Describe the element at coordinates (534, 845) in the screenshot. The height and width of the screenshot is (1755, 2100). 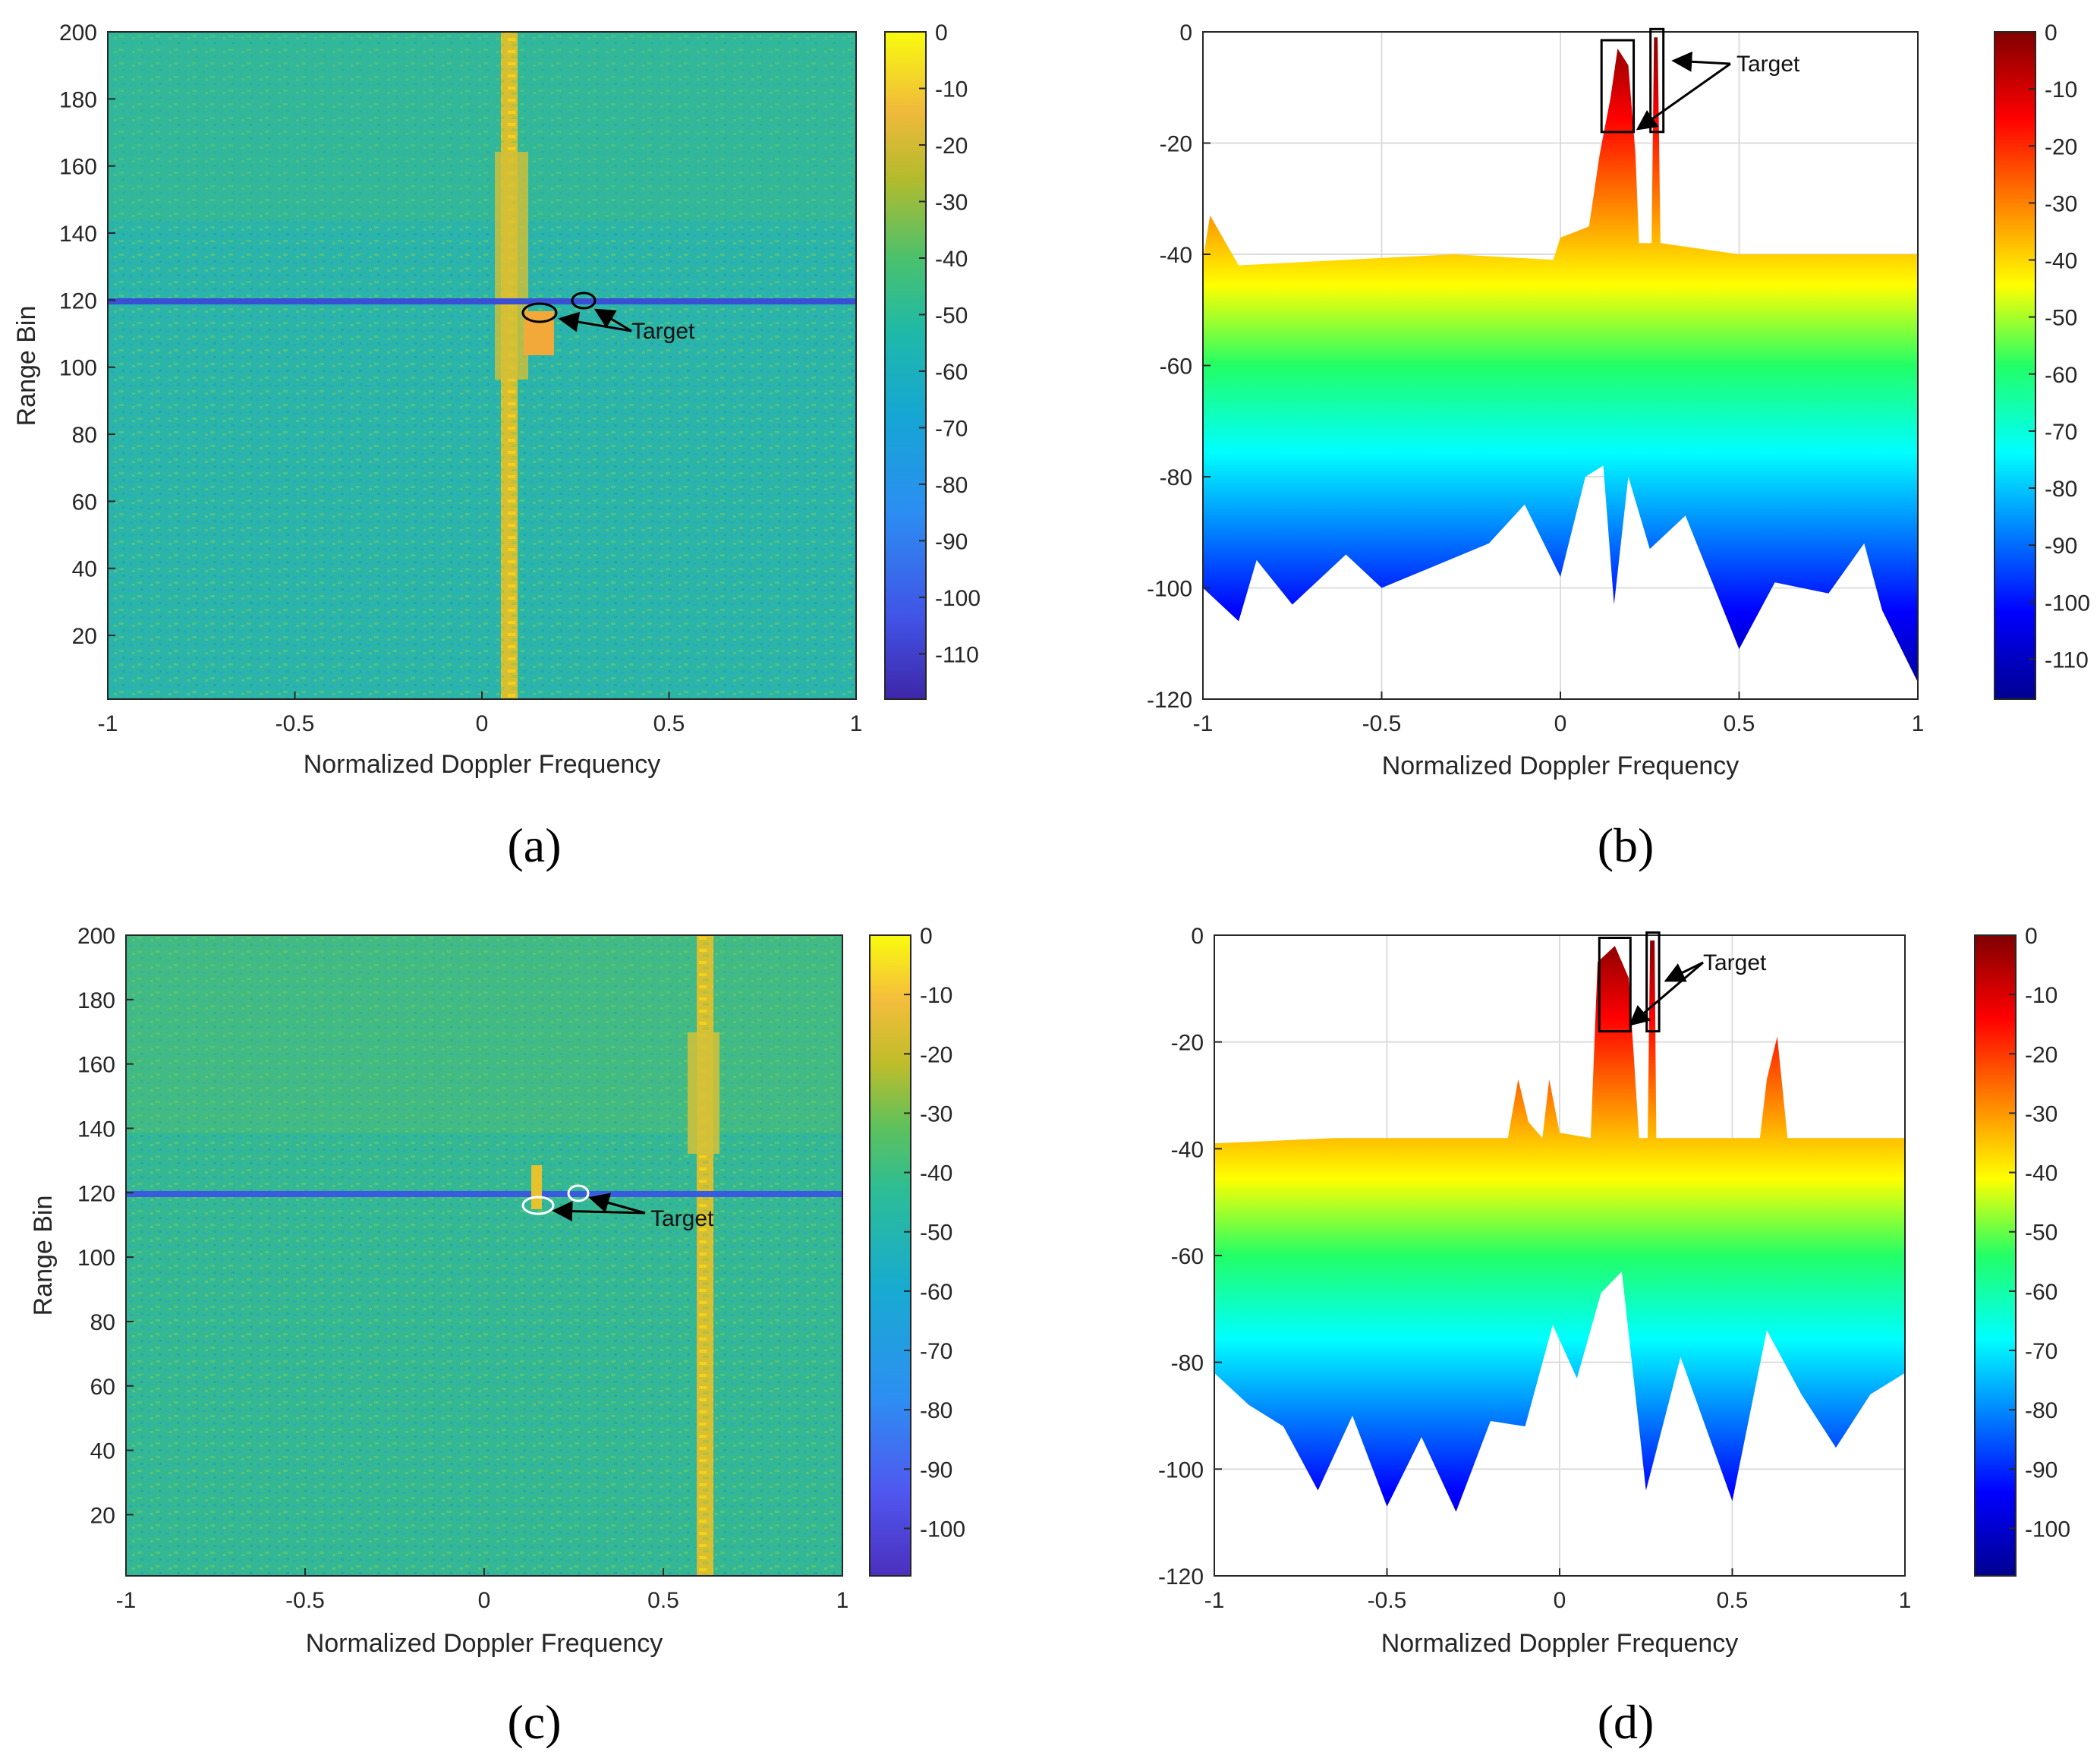
I see `caption-a: (a)` at that location.